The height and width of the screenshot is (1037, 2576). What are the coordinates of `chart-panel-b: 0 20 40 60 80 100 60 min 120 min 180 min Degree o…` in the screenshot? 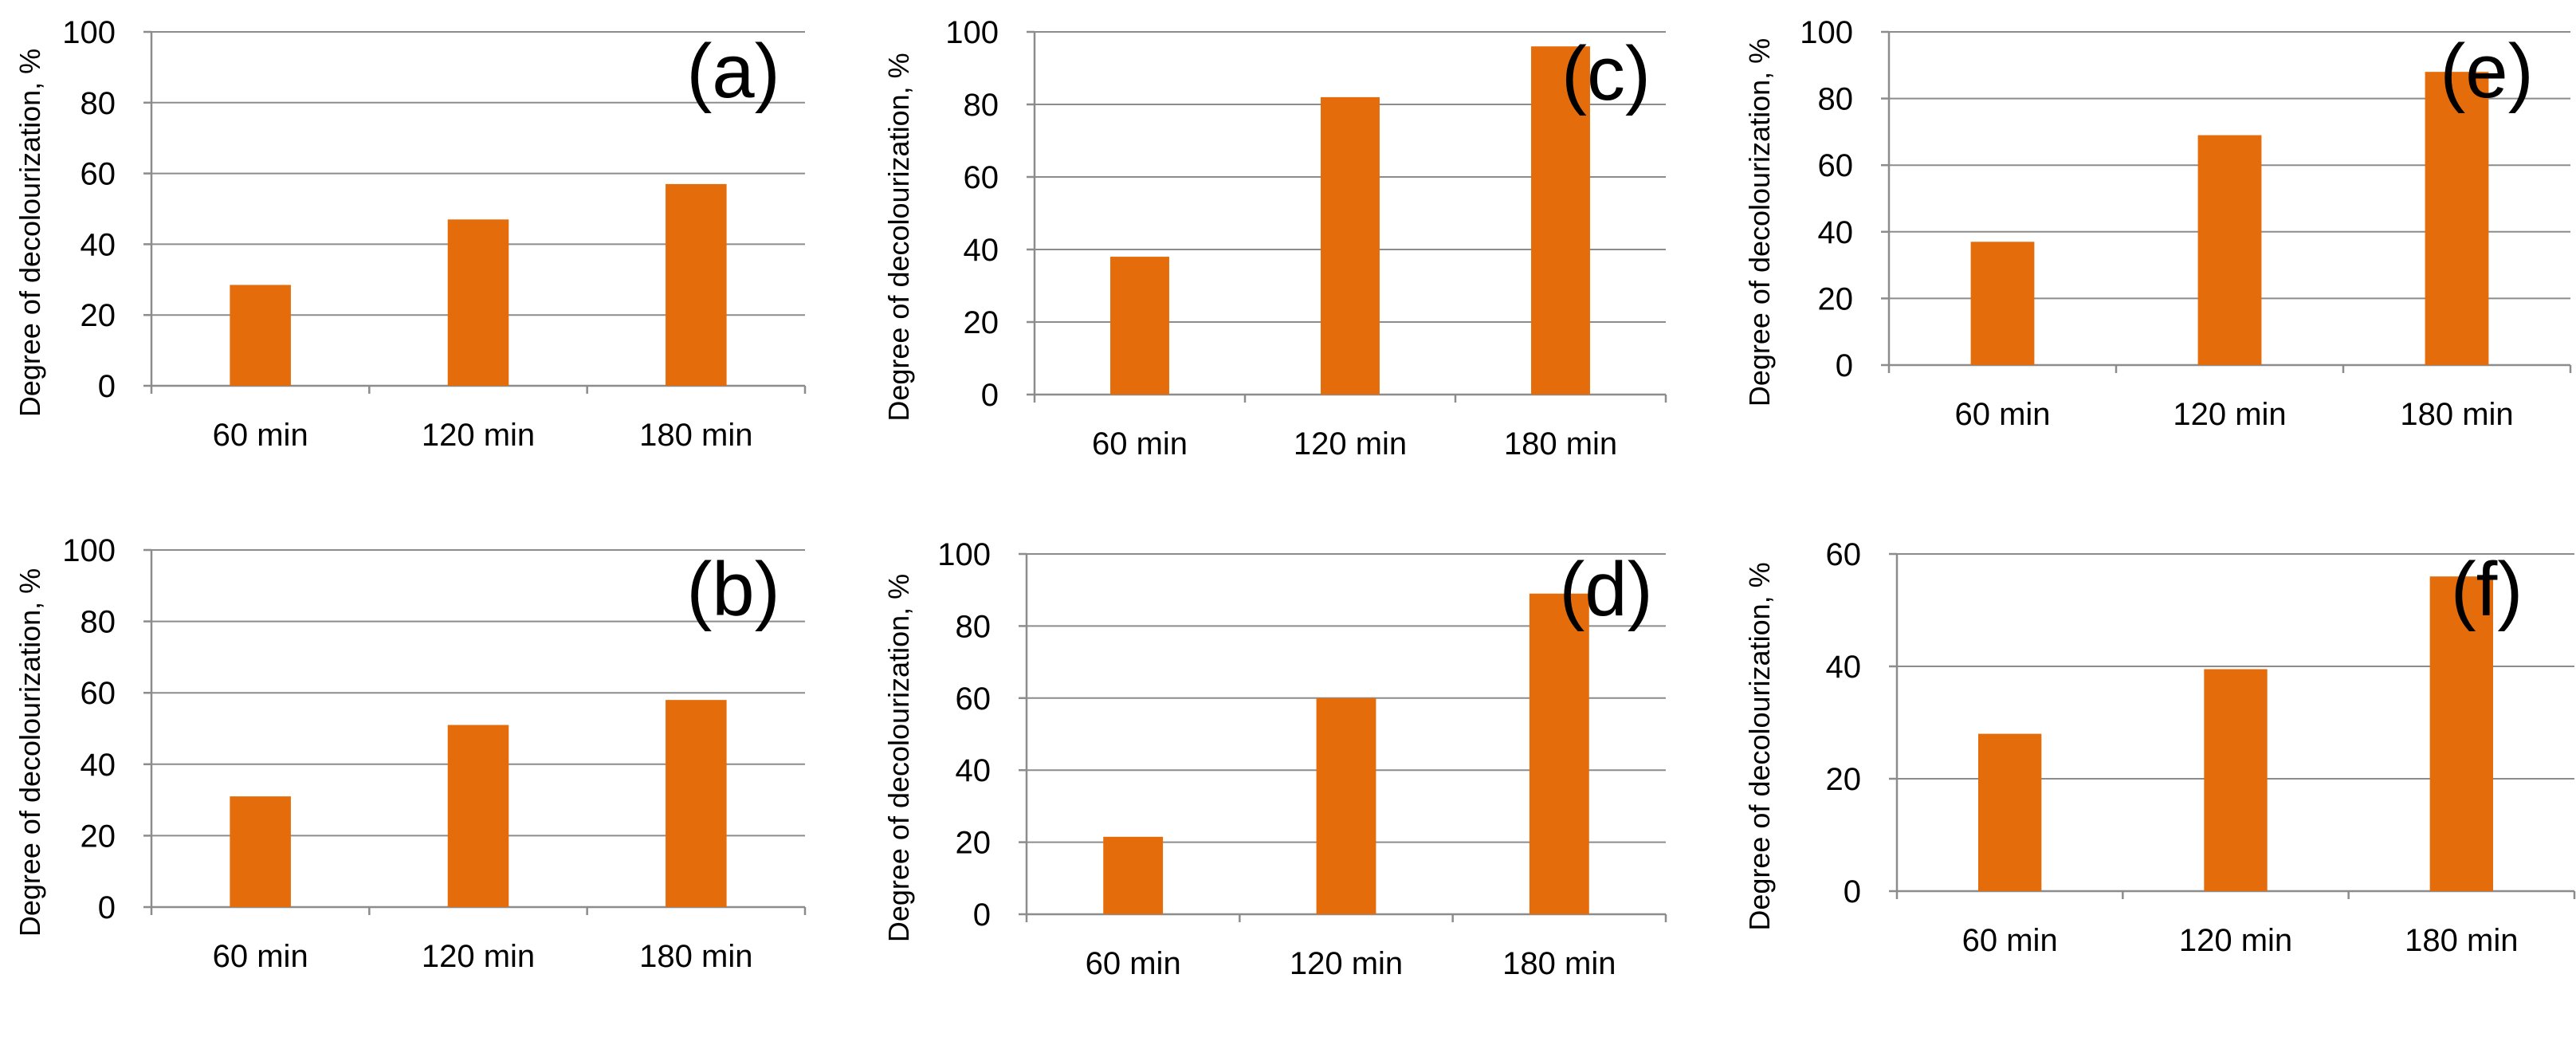 It's located at (410, 753).